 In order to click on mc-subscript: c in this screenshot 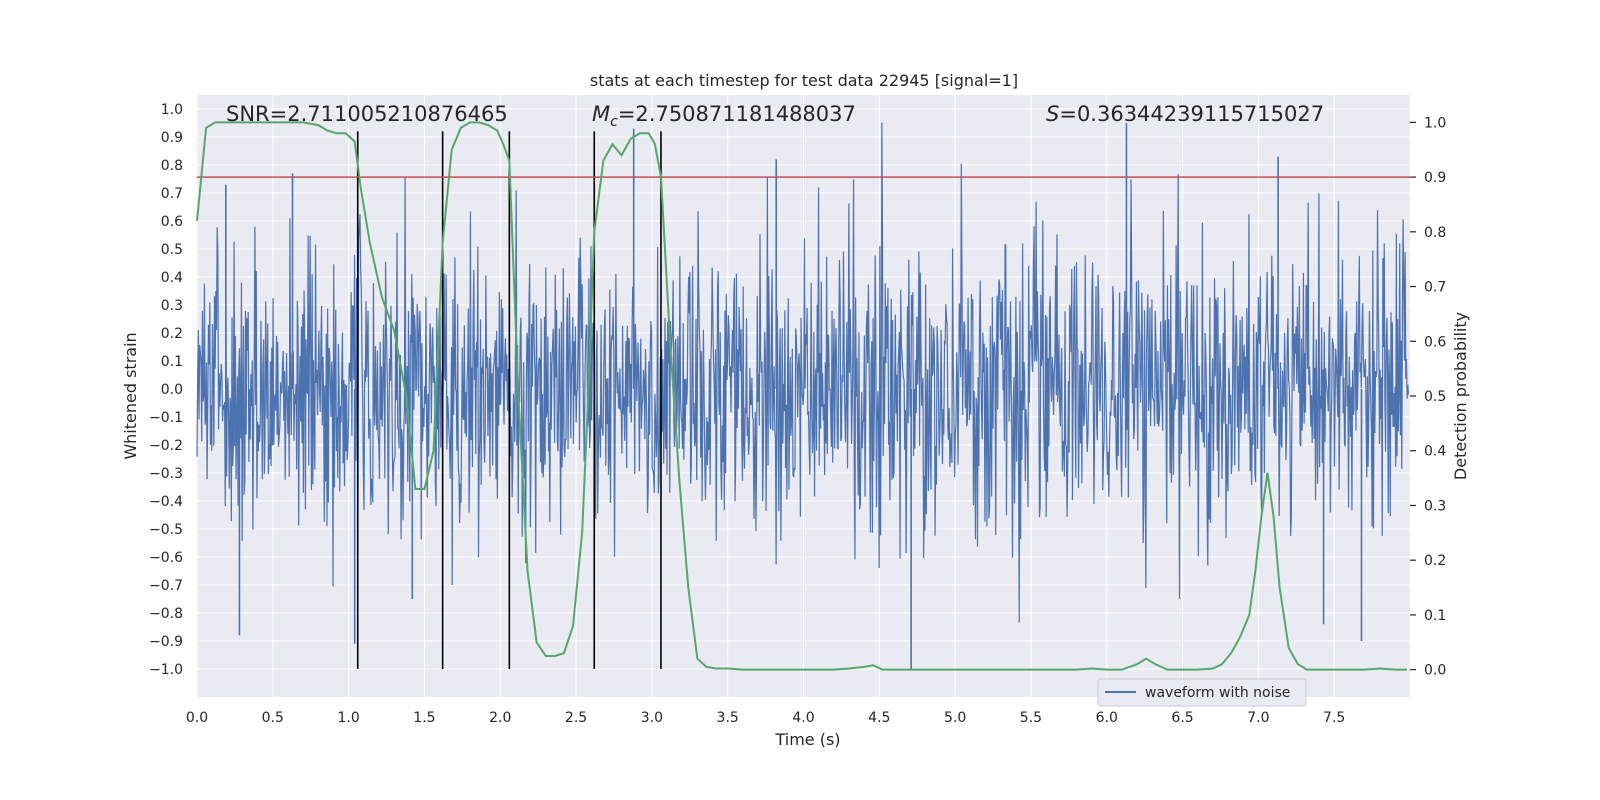, I will do `click(614, 122)`.